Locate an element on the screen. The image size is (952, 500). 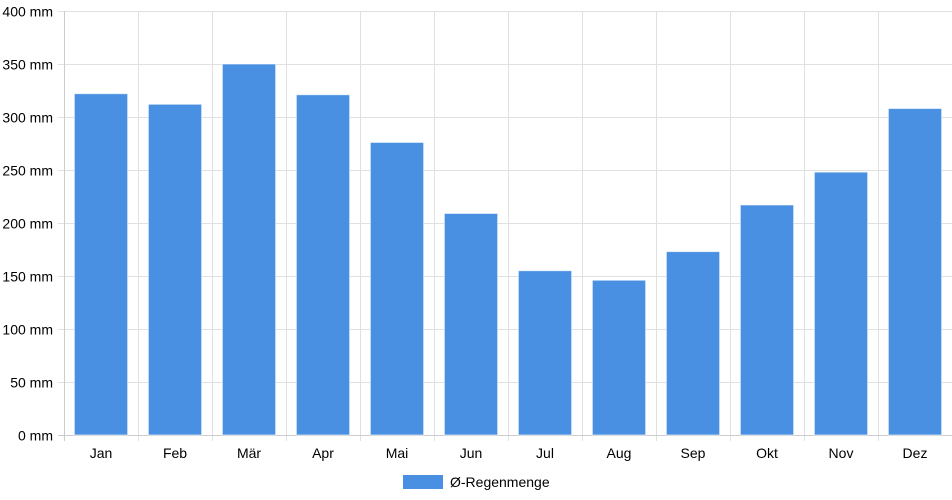
bar-sep is located at coordinates (693, 343).